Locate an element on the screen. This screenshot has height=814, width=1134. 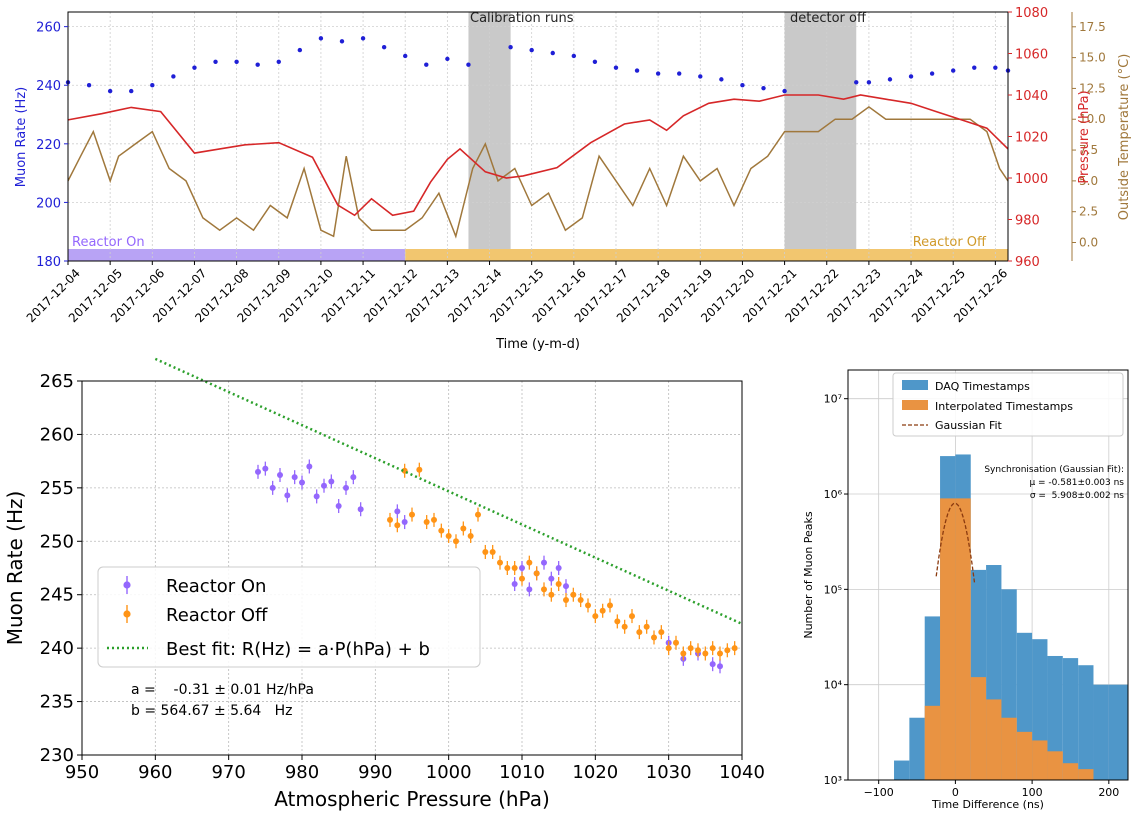
time-axis-label: Time (y-m-d) is located at coordinates (537, 344).